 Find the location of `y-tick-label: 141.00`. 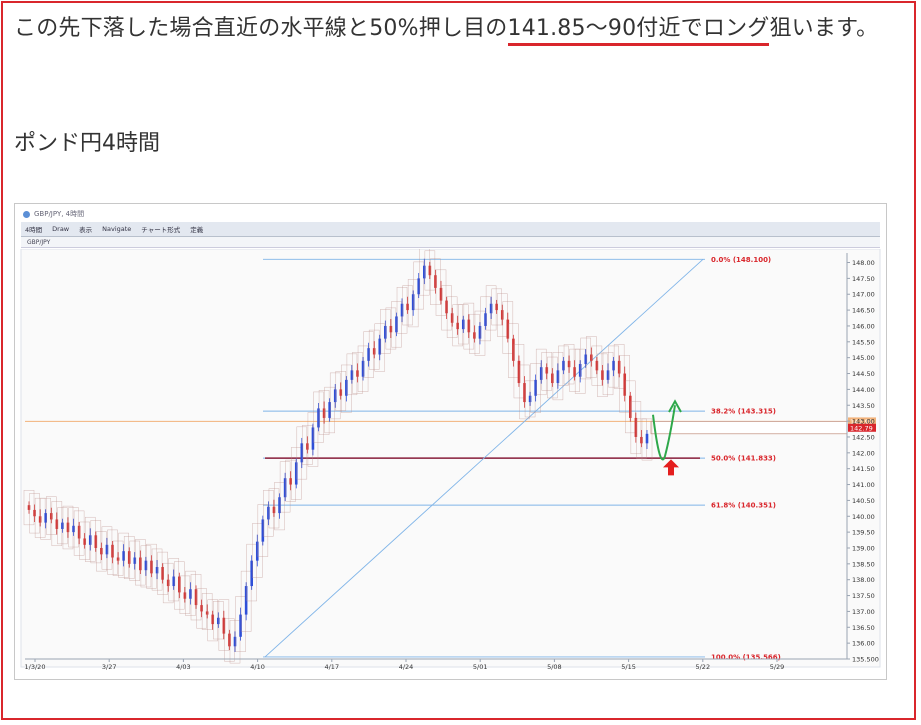

y-tick-label: 141.00 is located at coordinates (863, 485).